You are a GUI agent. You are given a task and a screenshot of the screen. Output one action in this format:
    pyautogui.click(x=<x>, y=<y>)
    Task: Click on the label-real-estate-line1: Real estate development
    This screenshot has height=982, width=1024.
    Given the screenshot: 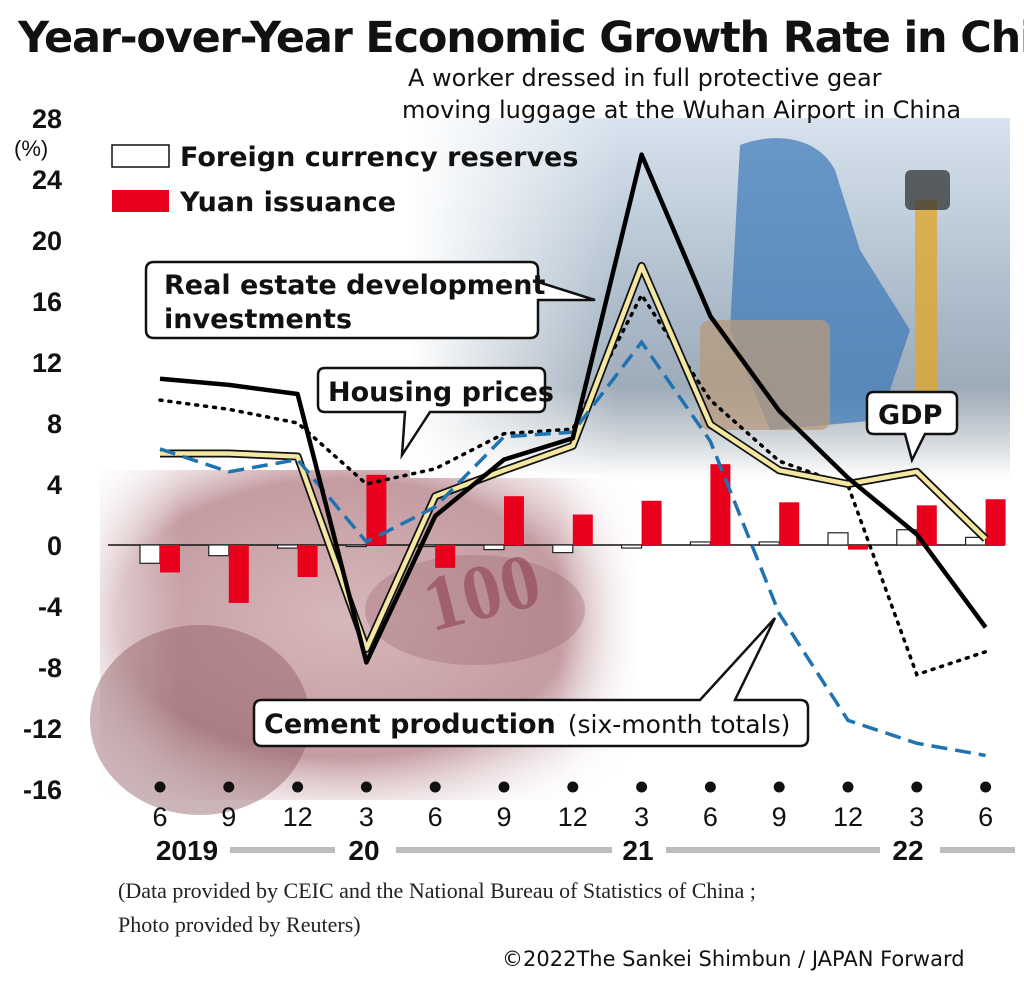 What is the action you would take?
    pyautogui.click(x=354, y=285)
    